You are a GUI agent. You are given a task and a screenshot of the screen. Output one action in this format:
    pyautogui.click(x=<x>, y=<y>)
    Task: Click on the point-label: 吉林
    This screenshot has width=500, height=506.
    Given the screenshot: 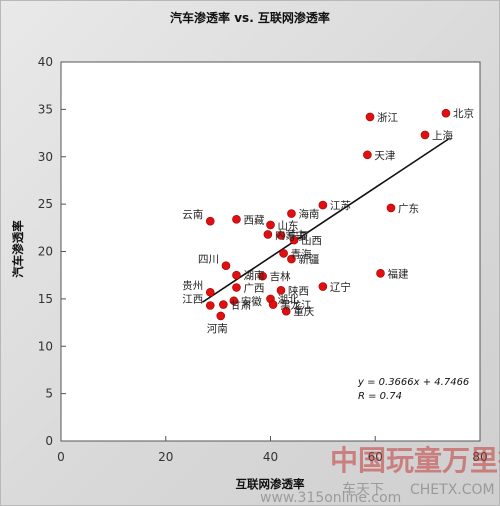 What is the action you would take?
    pyautogui.click(x=280, y=276)
    